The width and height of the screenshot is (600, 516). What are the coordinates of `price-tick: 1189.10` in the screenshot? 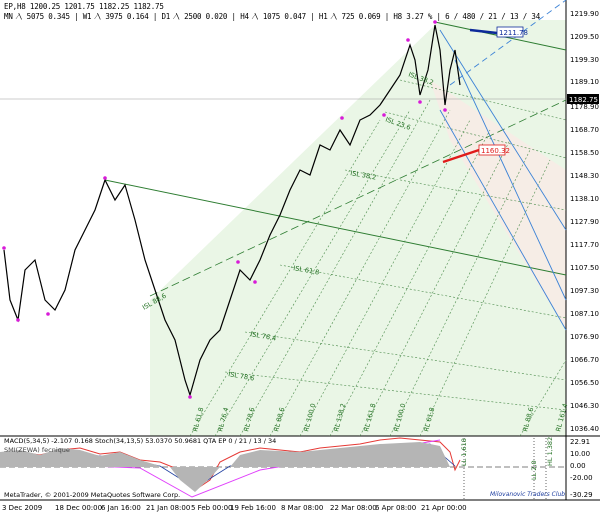 It's located at (584, 82).